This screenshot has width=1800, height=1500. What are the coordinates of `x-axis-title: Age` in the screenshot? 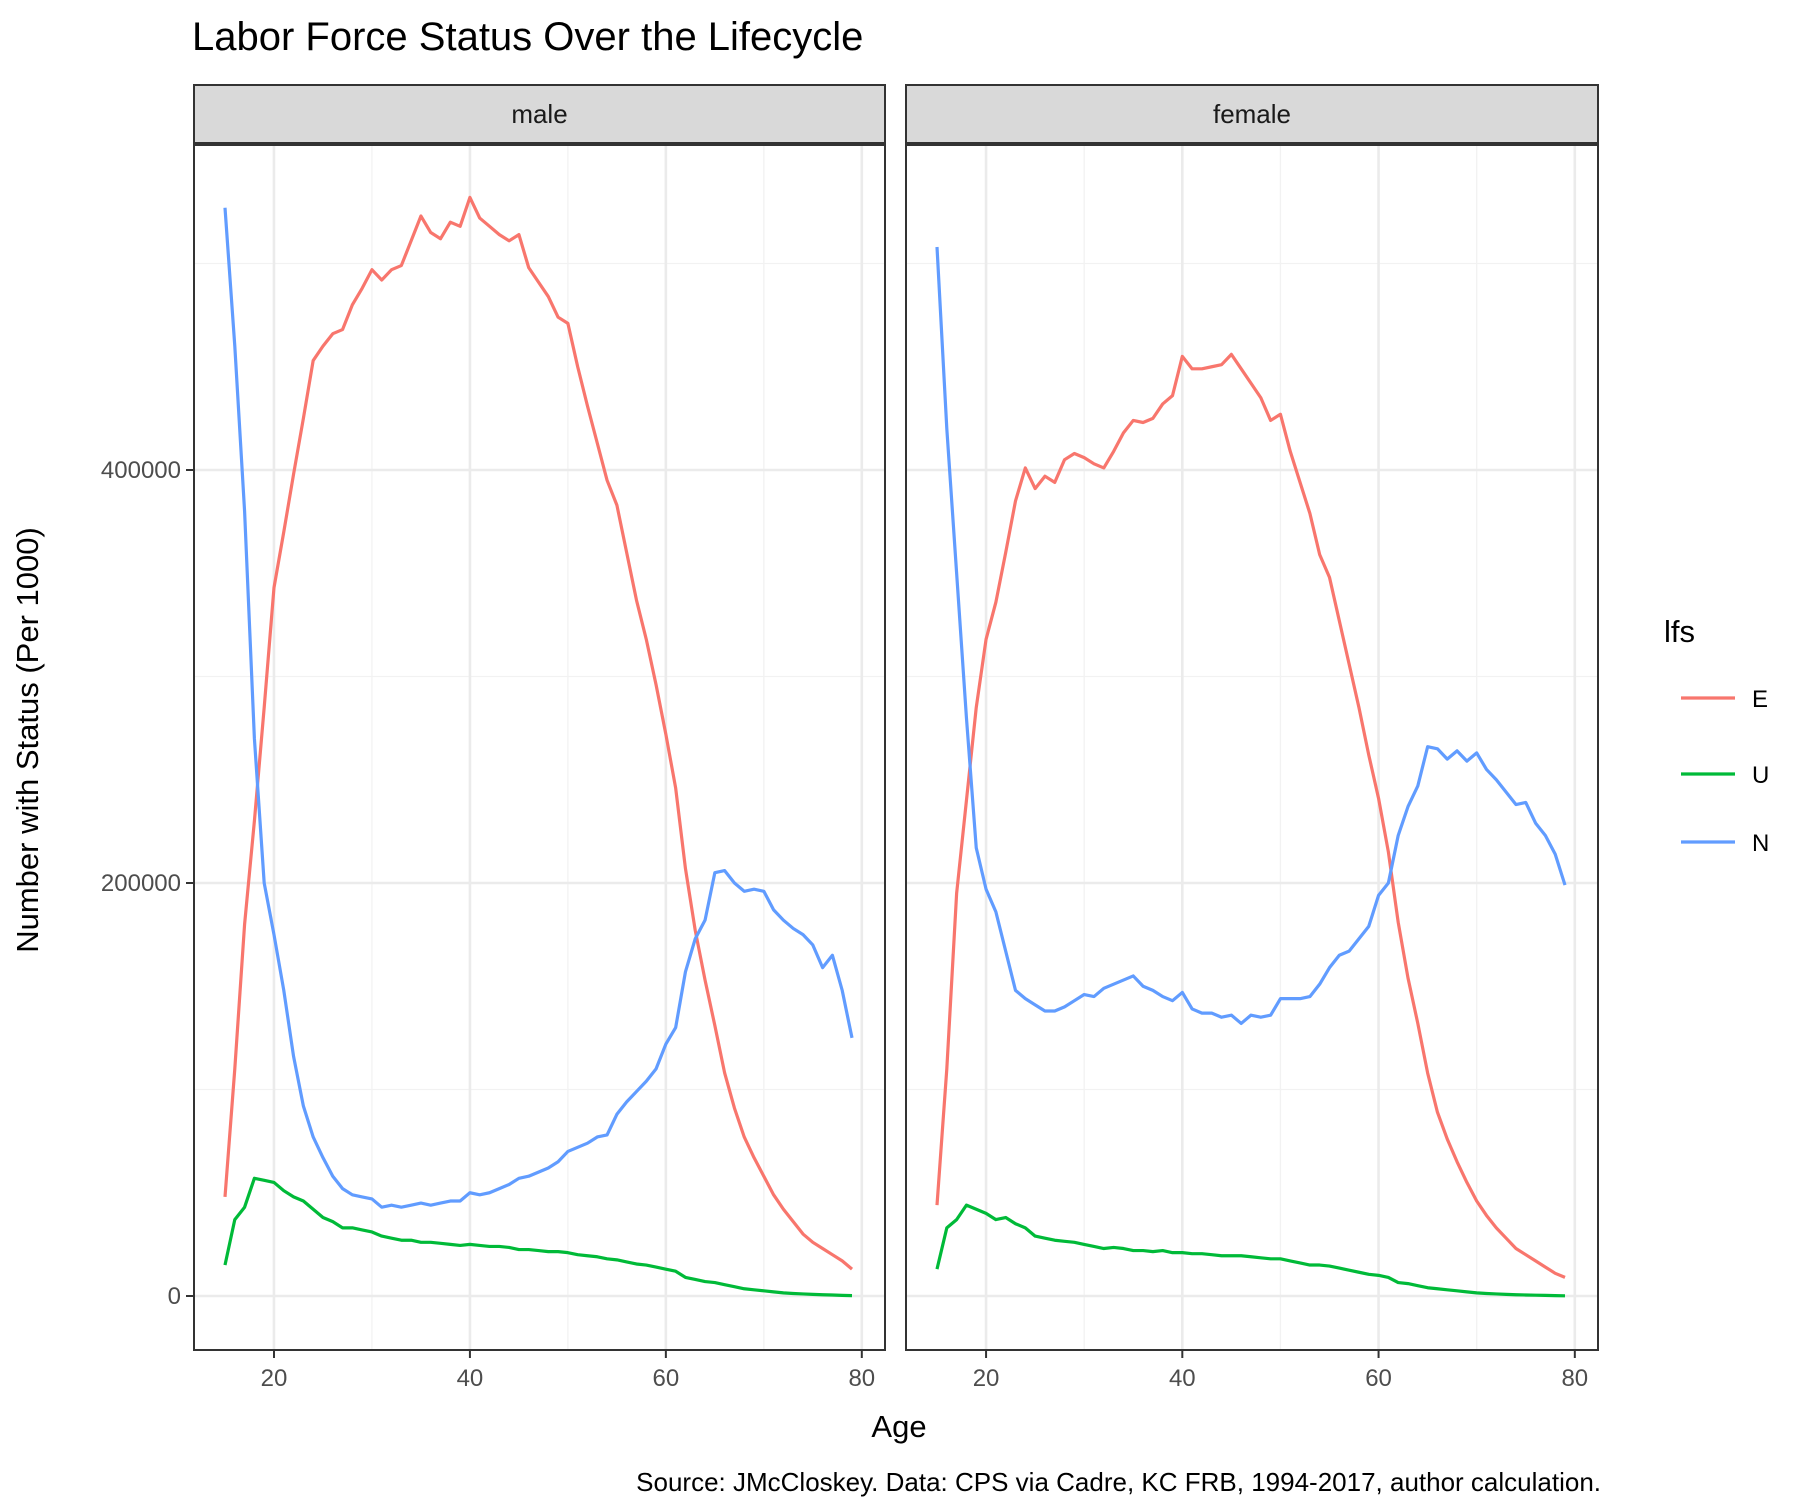 It's located at (898, 1426).